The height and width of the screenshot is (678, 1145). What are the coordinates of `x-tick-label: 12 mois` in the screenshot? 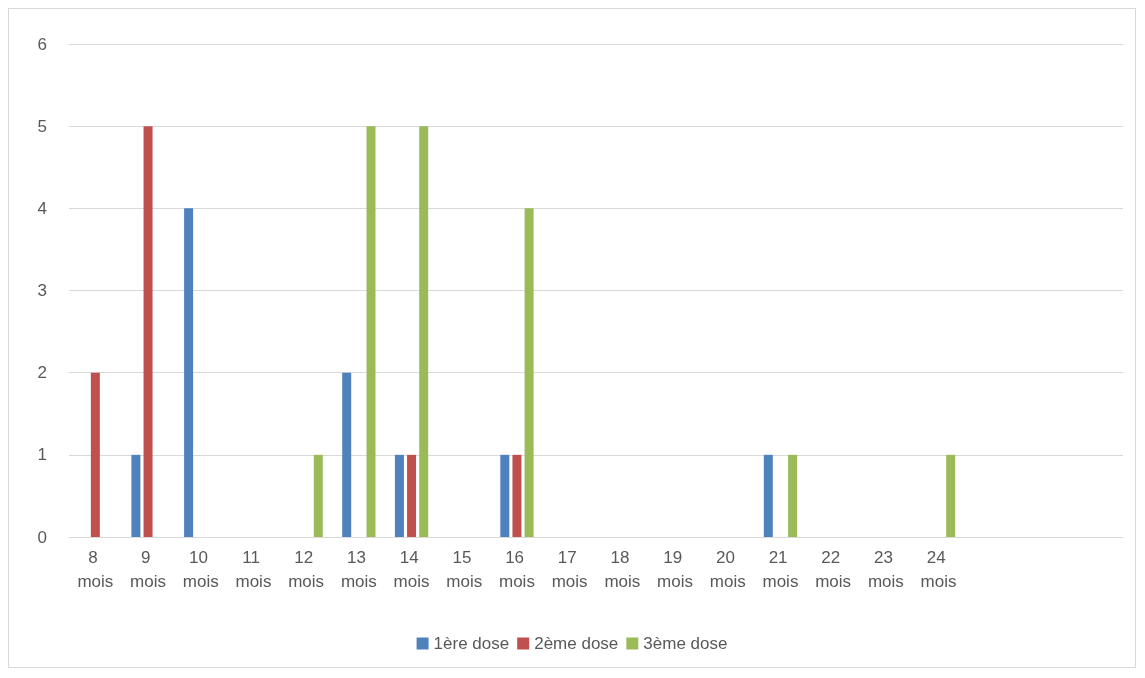 It's located at (306, 569).